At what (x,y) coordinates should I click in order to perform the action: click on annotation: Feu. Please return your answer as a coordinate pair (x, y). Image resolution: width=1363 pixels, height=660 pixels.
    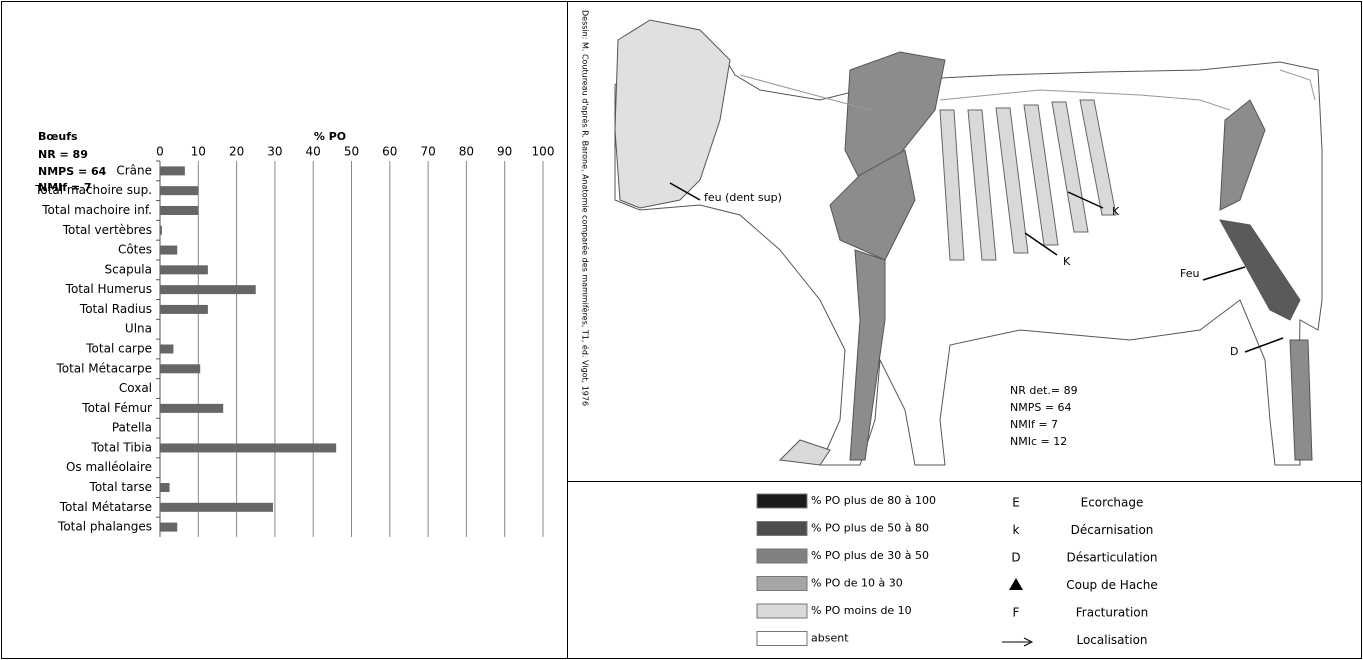
    Looking at the image, I should click on (1189, 273).